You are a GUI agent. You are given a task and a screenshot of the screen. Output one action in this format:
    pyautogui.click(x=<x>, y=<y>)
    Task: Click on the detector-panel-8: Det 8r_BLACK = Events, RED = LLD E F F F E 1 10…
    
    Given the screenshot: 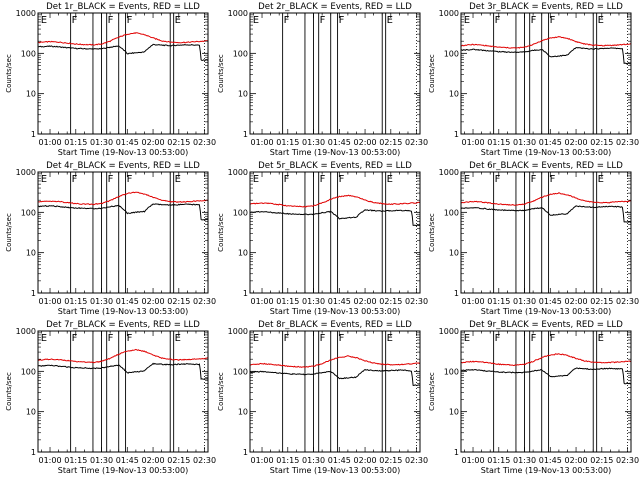 What is the action you would take?
    pyautogui.click(x=322, y=397)
    